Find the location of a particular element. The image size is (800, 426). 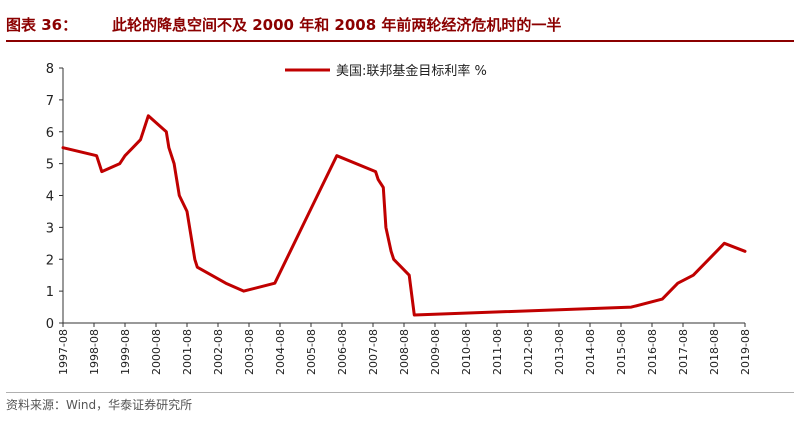

y-tick-label: 7 is located at coordinates (50, 101).